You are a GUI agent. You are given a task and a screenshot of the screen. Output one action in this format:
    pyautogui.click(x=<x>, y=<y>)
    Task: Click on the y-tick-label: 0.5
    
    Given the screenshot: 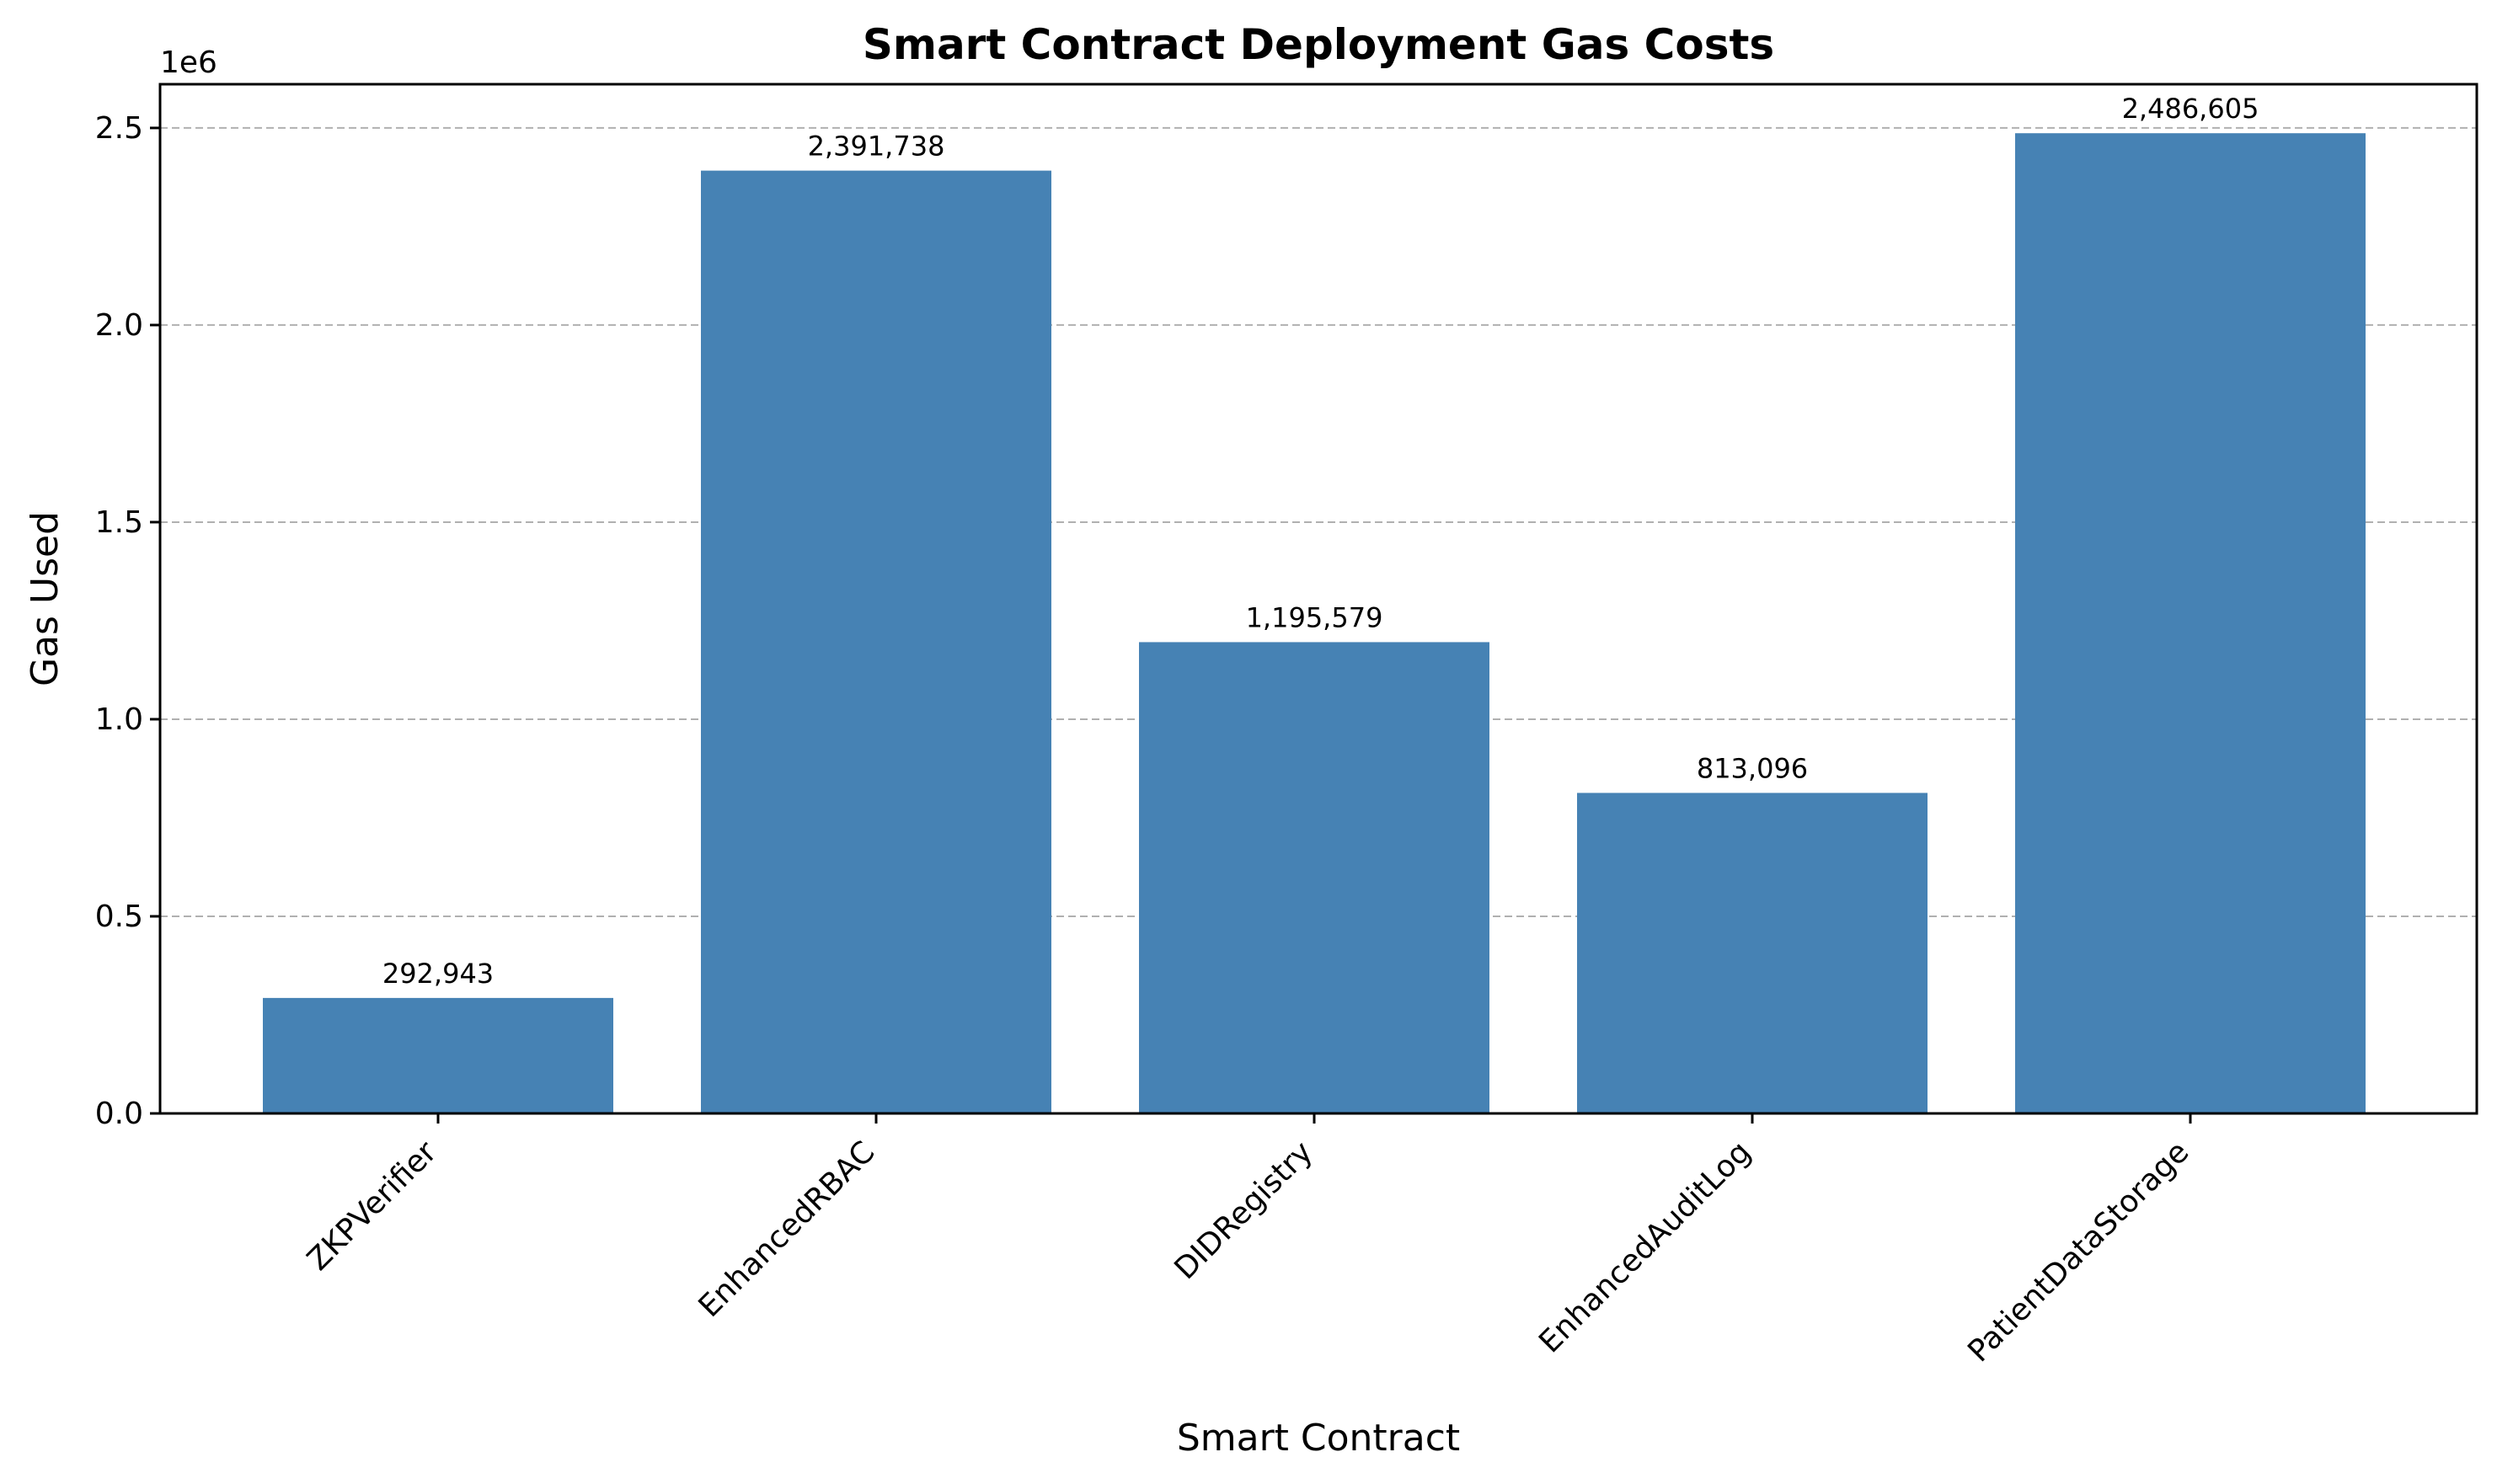 What is the action you would take?
    pyautogui.click(x=119, y=917)
    